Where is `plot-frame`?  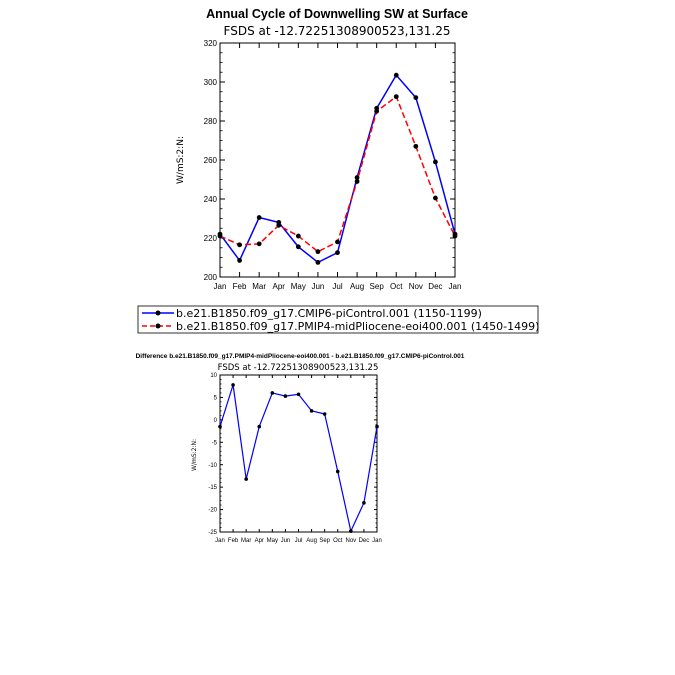 plot-frame is located at coordinates (298, 453).